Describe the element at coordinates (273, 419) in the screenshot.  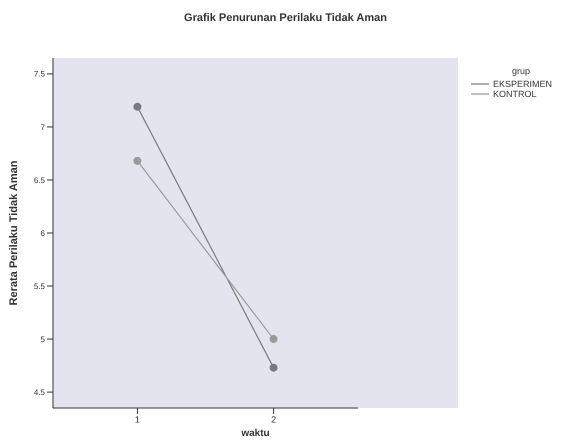
I see `x-tick-label: 2` at that location.